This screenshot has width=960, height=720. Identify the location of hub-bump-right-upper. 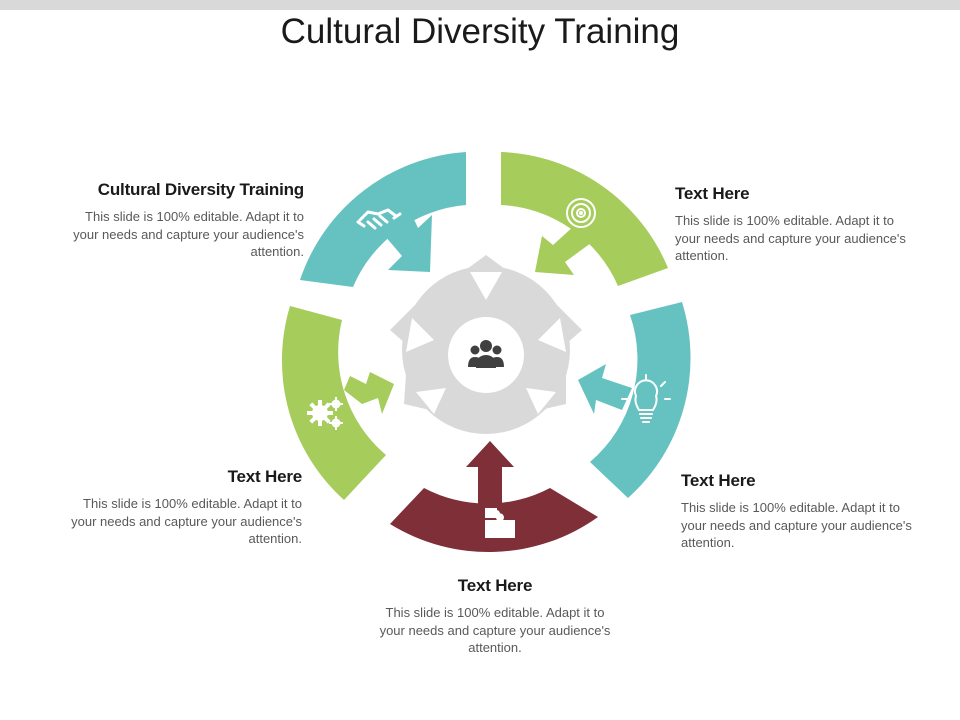
(567, 322).